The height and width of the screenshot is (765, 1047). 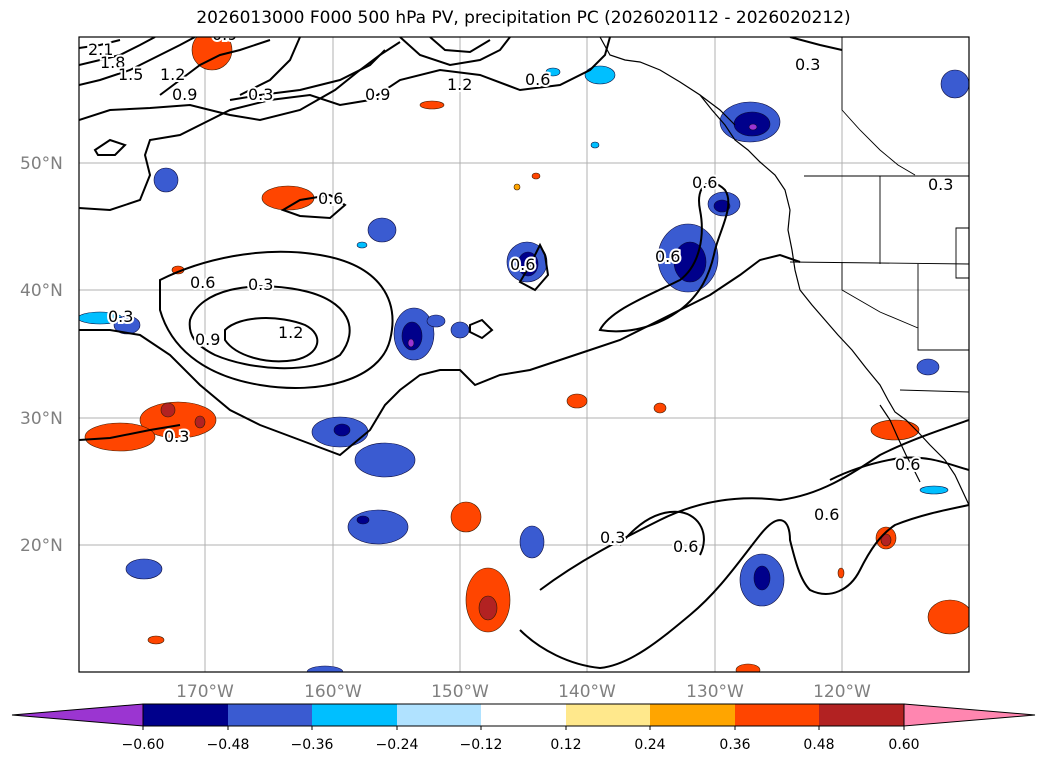 I want to click on colorbar-tick-label: 0.24, so click(x=649, y=745).